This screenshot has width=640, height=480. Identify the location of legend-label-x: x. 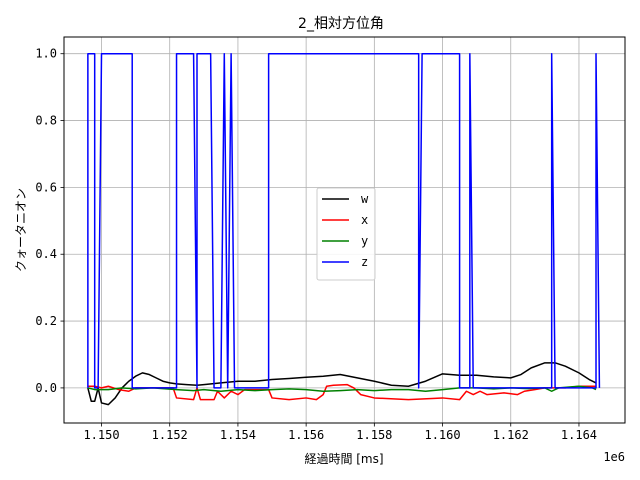
(364, 220).